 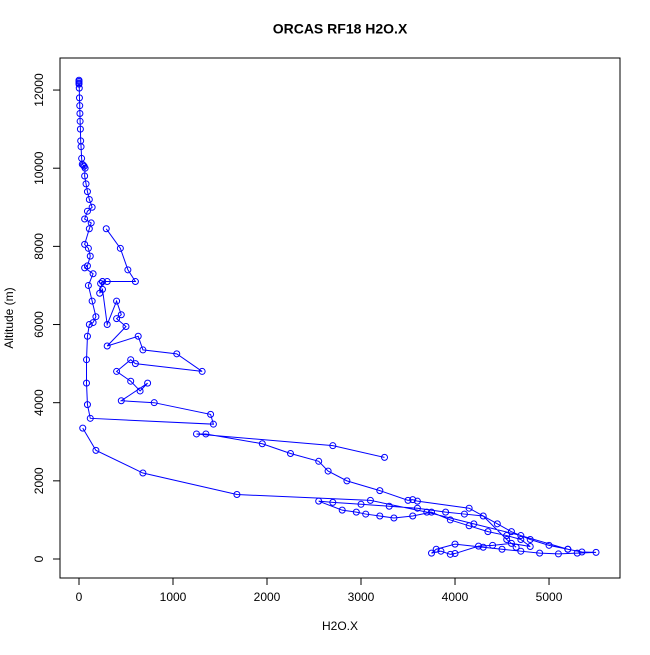 What do you see at coordinates (340, 29) in the screenshot?
I see `chart-title: ORCAS RF18 H2O.X` at bounding box center [340, 29].